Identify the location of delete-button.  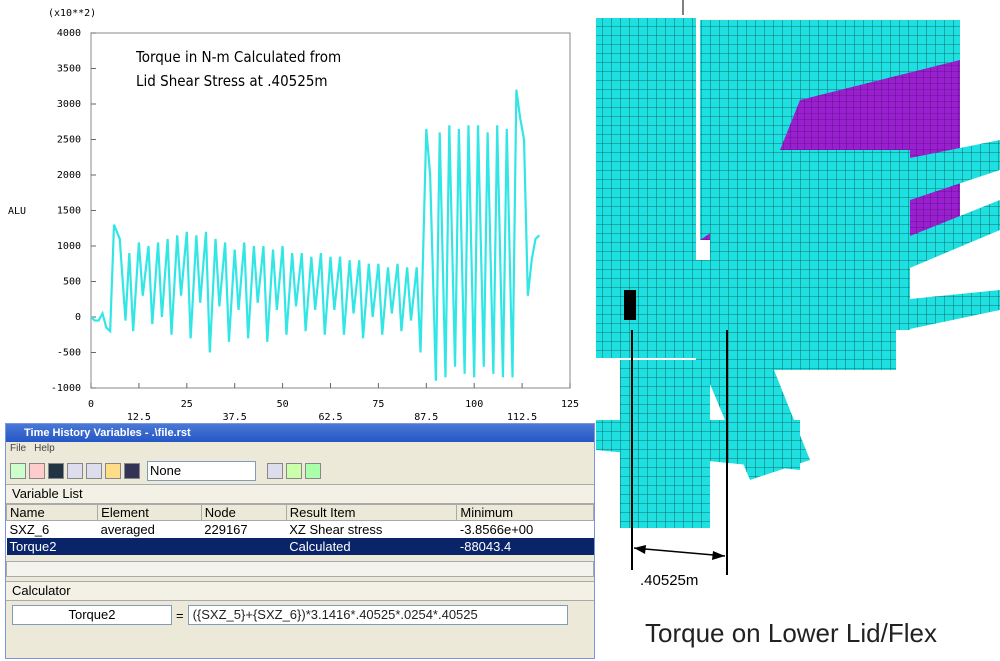
(37, 471).